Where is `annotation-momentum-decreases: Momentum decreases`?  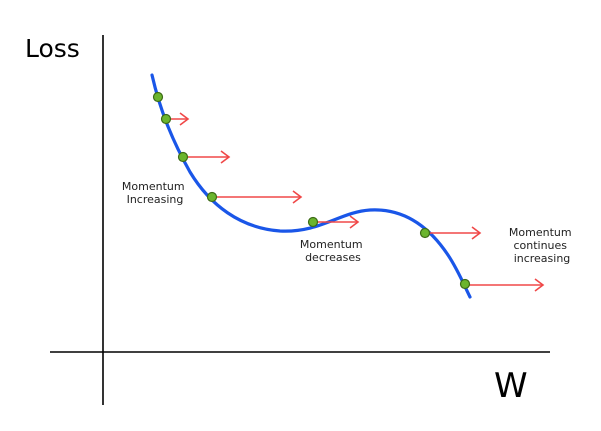
annotation-momentum-decreases: Momentum decreases is located at coordinates (333, 251).